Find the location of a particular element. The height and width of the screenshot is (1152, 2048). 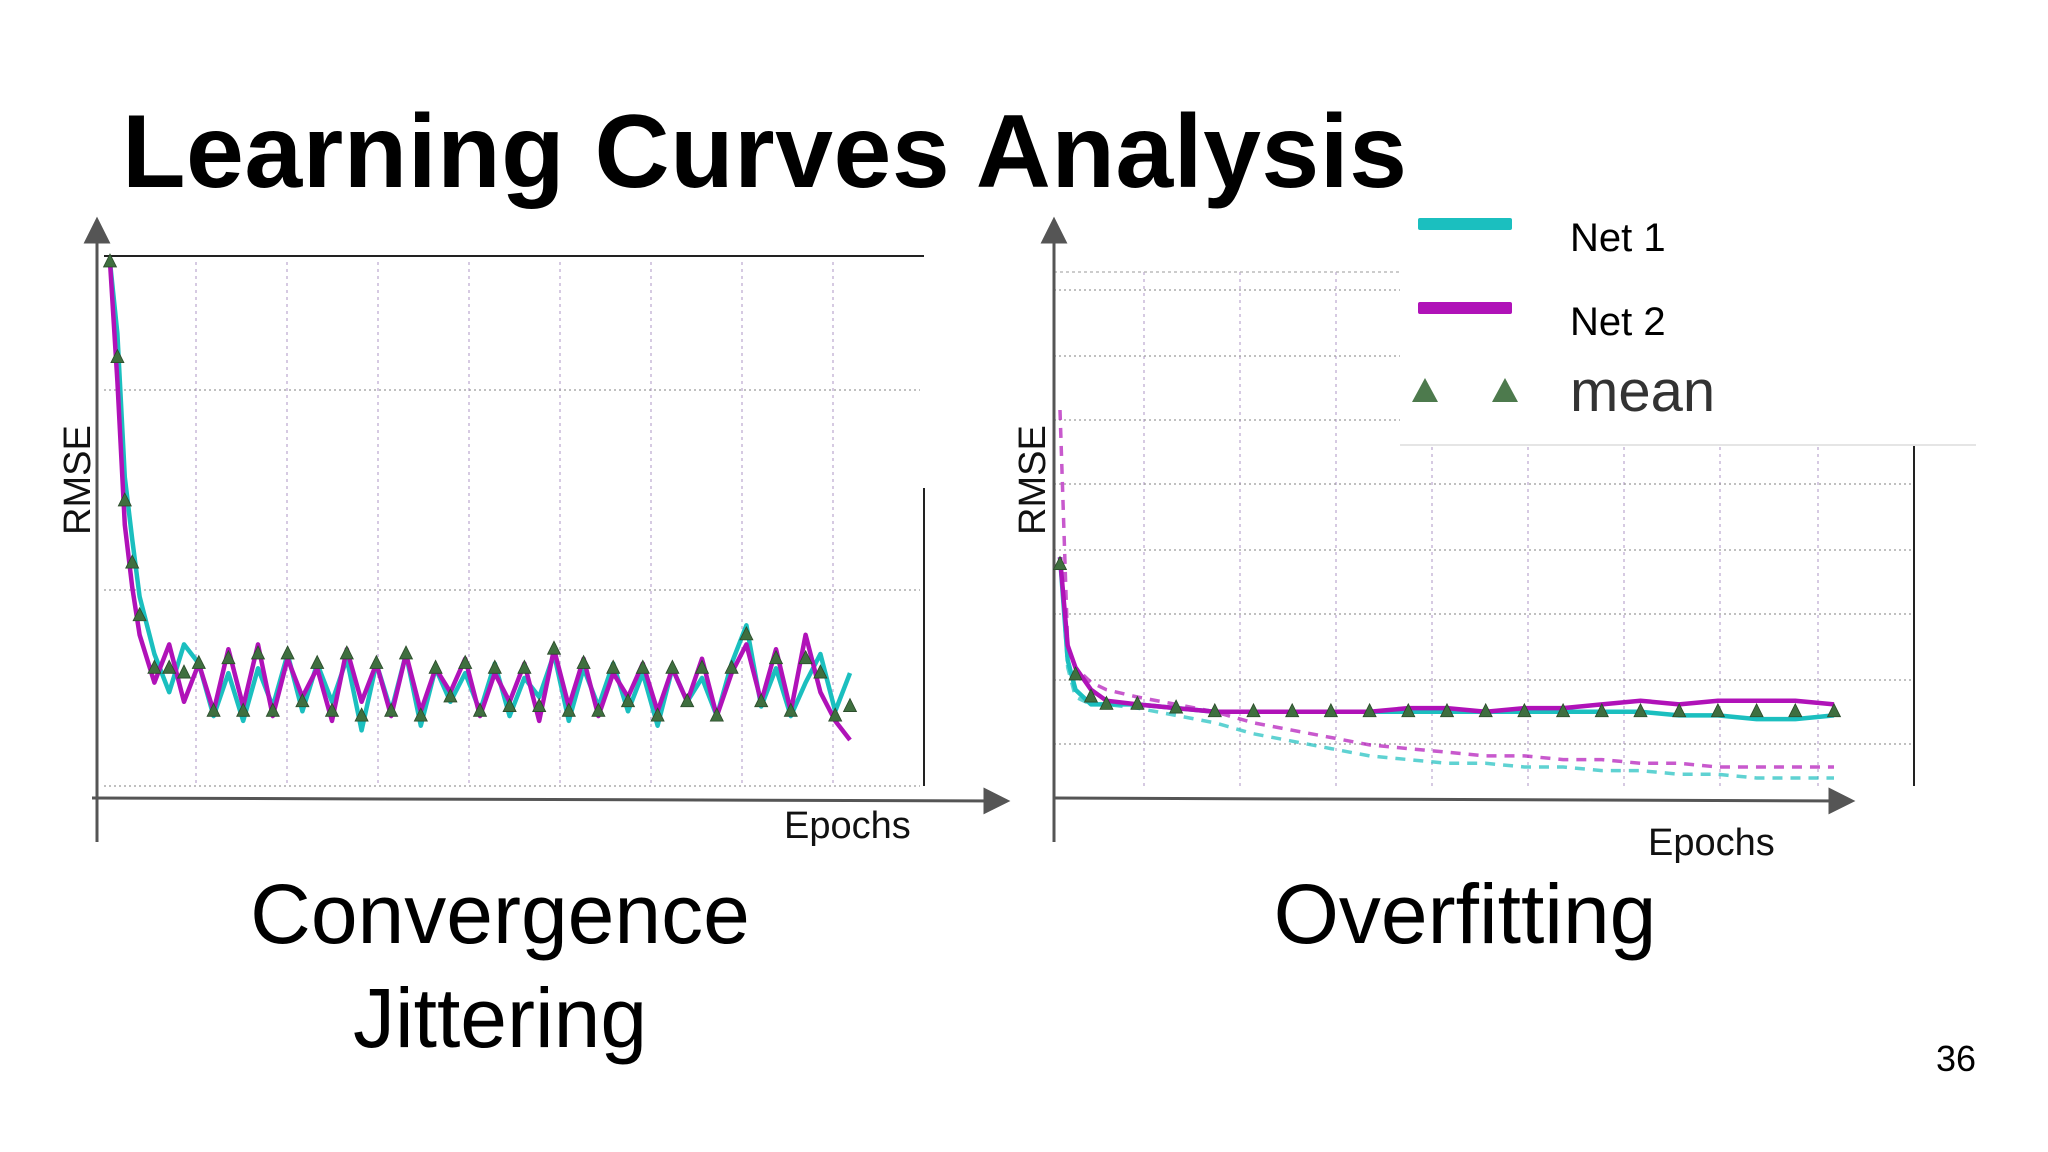

legend-label-net1: Net 1 is located at coordinates (1618, 238).